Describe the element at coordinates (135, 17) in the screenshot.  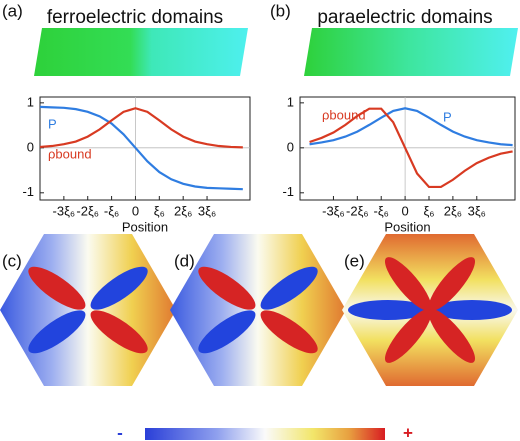
I see `chart-title: ferroelectric domains` at that location.